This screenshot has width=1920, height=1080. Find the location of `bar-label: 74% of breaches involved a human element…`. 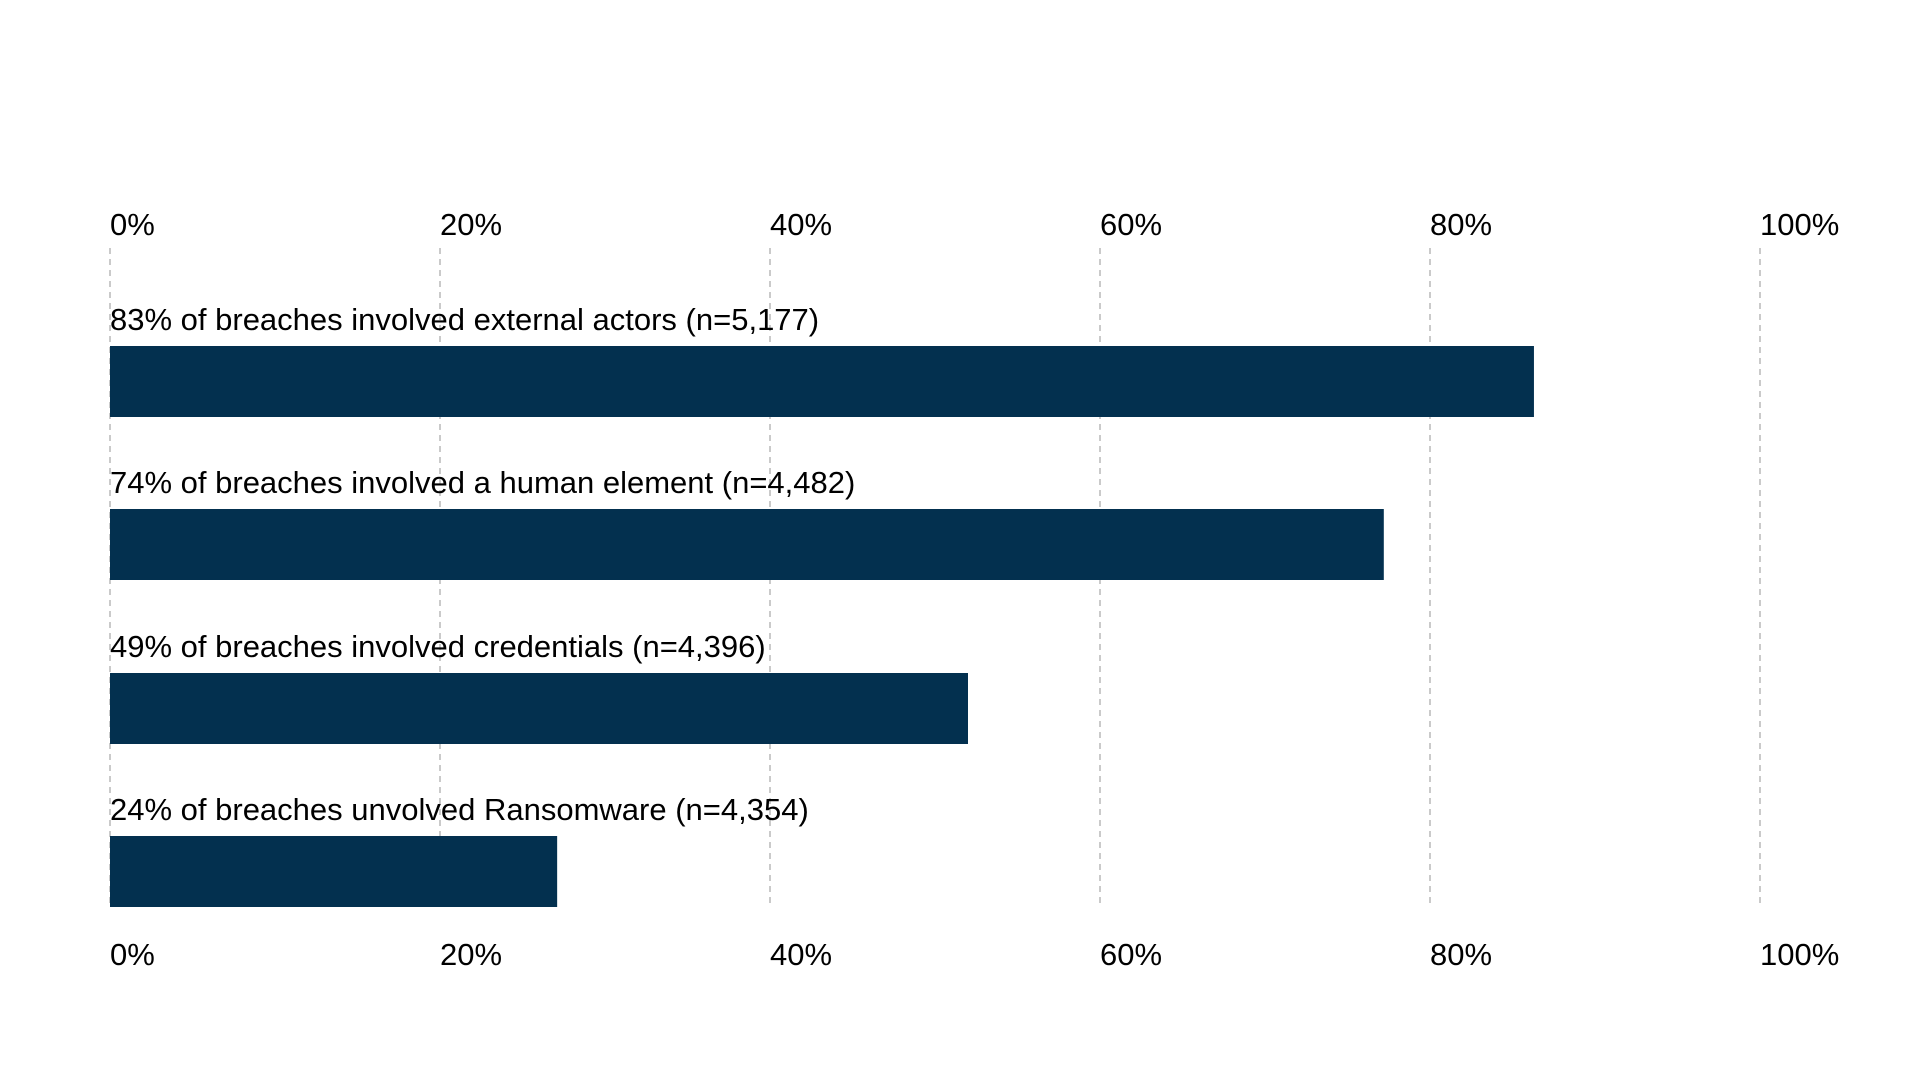

bar-label: 74% of breaches involved a human element… is located at coordinates (482, 482).